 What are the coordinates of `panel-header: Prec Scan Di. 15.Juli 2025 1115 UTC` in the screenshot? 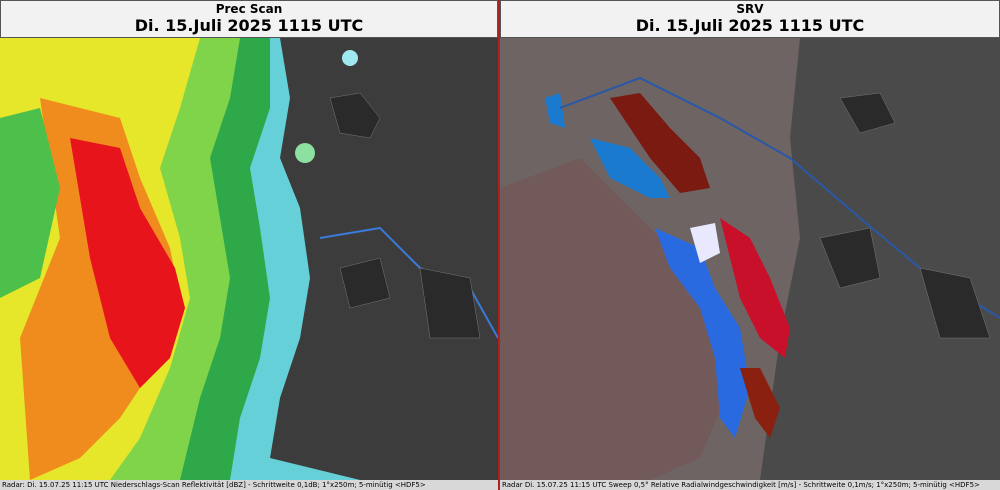 It's located at (249, 19).